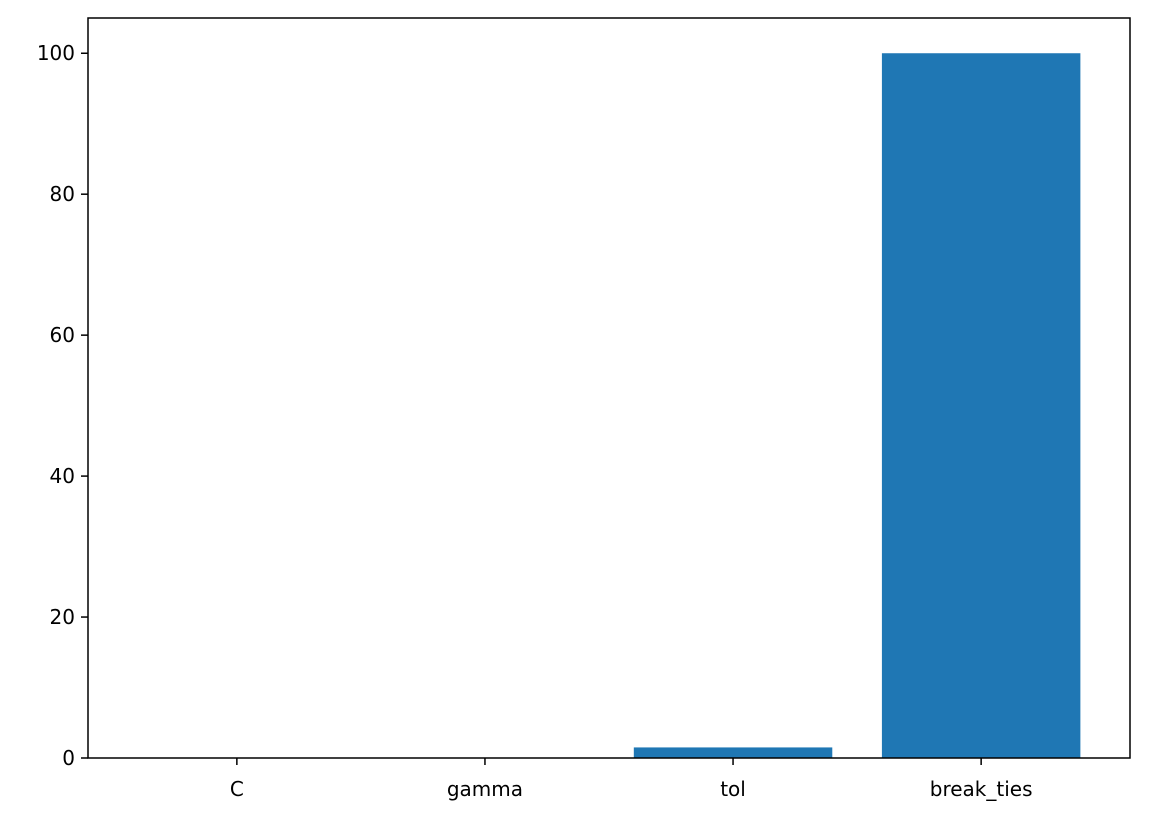 The width and height of the screenshot is (1149, 827). I want to click on y-axis: 0 20 40 60 80 100, so click(62, 405).